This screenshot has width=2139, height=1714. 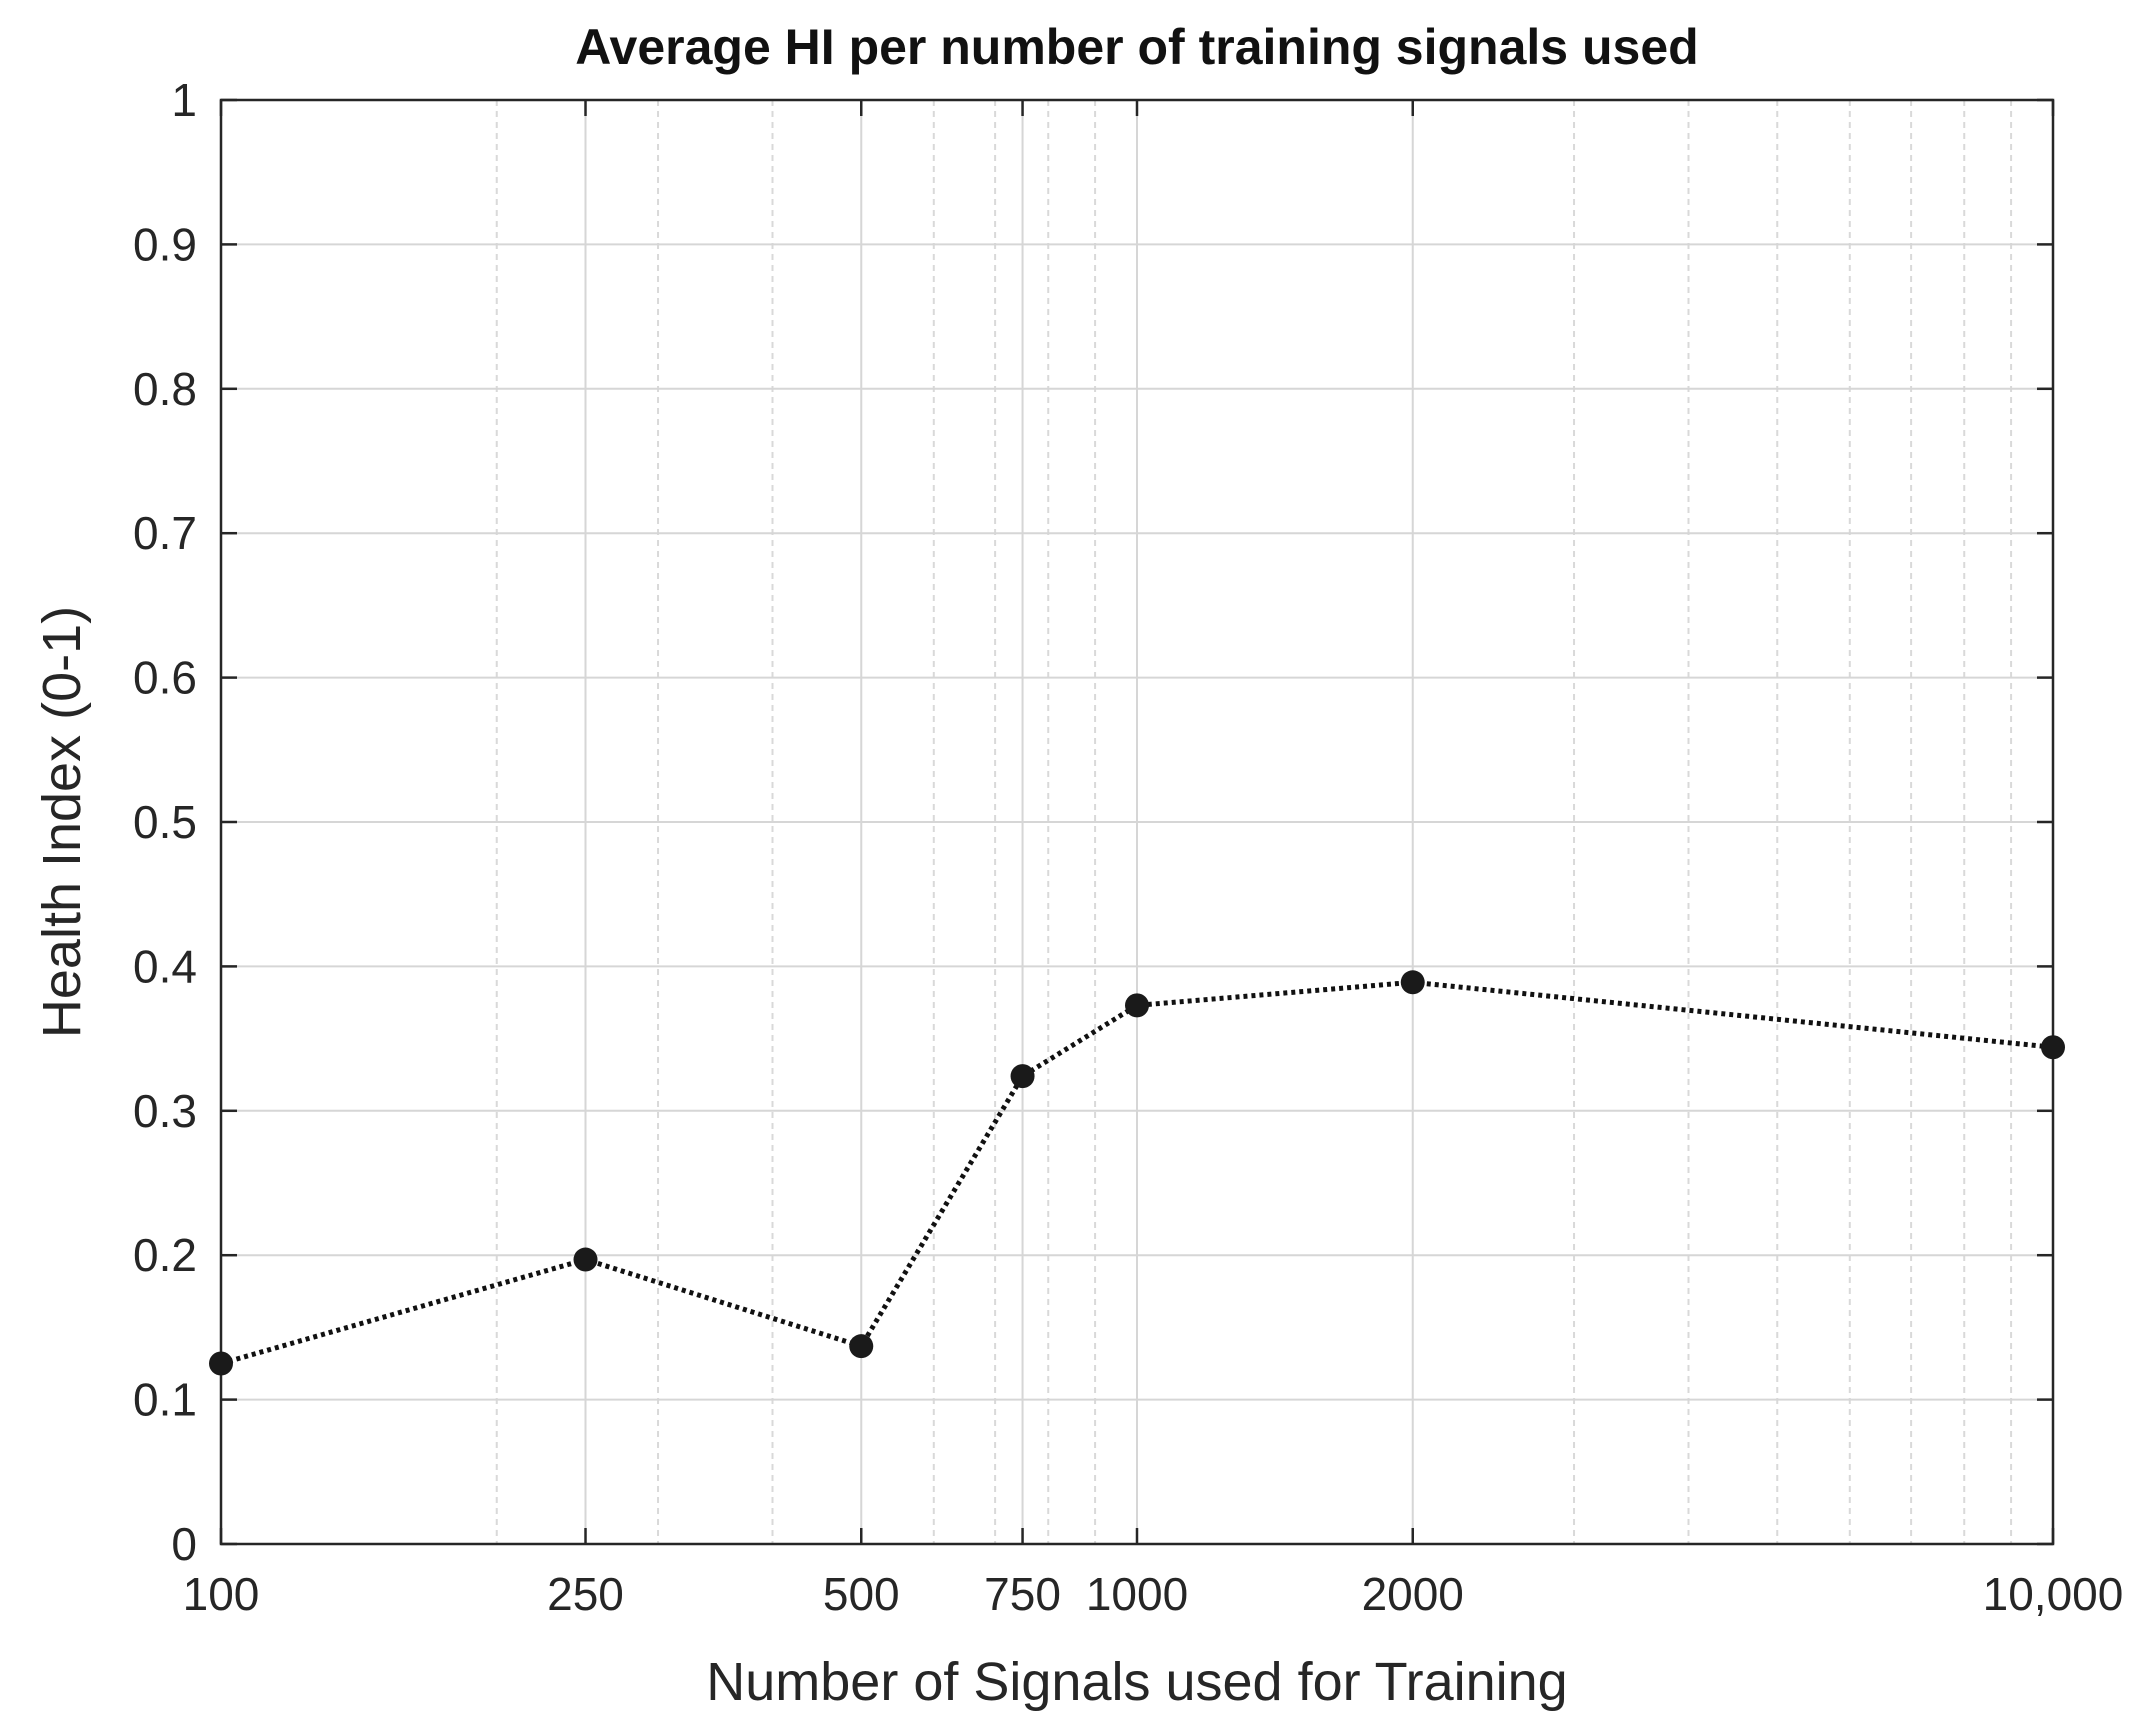 What do you see at coordinates (184, 1544) in the screenshot?
I see `y-tick-label: 0` at bounding box center [184, 1544].